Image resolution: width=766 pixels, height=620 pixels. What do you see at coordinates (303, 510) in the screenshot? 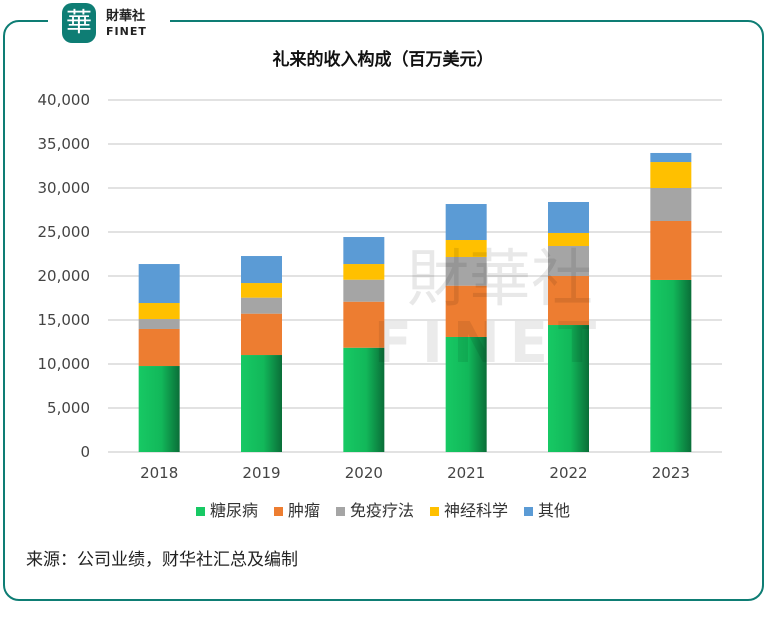
I see `legend-label: 肿瘤` at bounding box center [303, 510].